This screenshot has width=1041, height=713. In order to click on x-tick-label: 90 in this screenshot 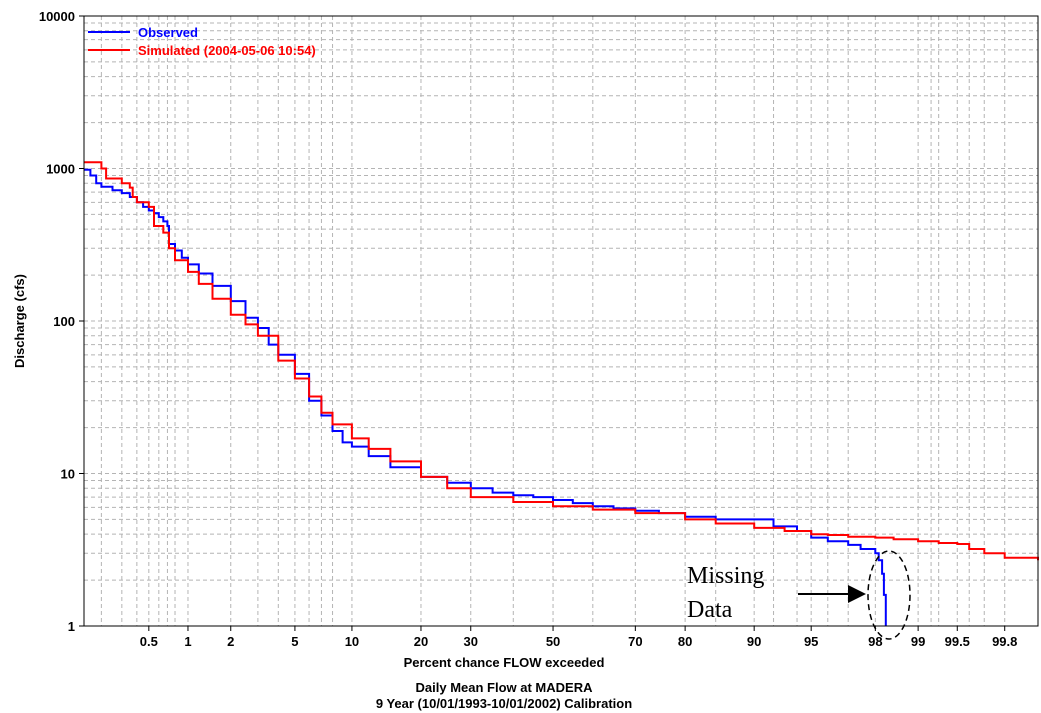, I will do `click(754, 641)`.